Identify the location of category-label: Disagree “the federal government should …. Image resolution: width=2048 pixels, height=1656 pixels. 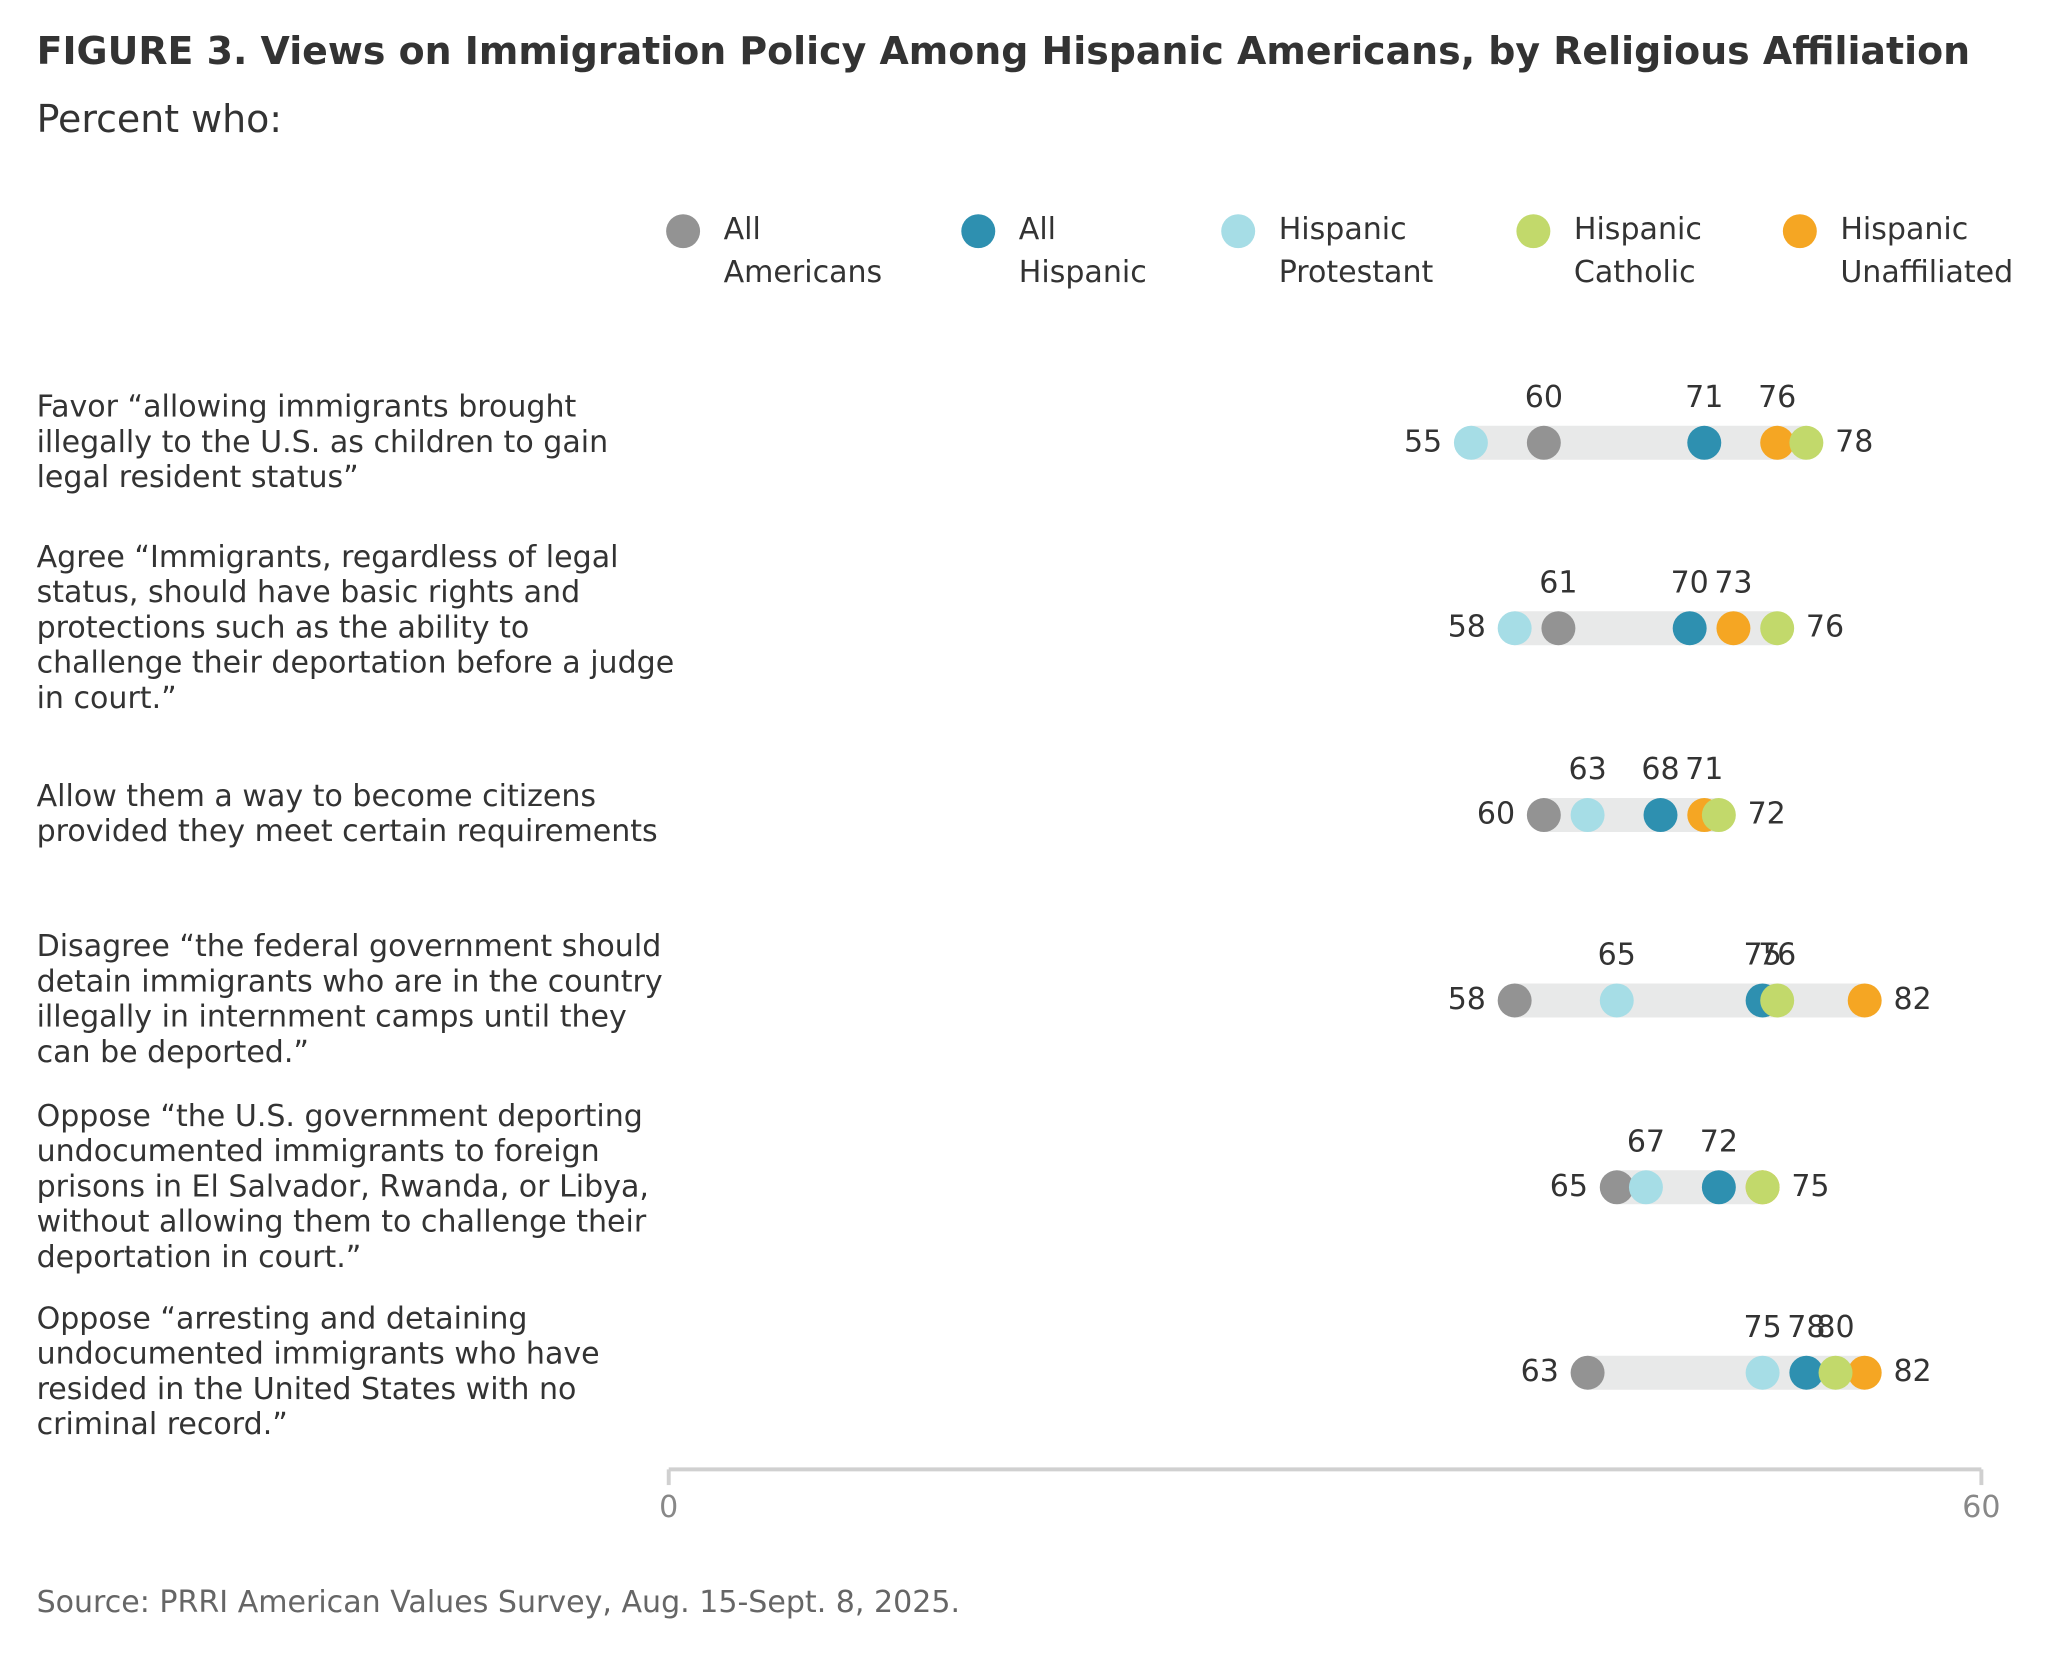
(349, 999).